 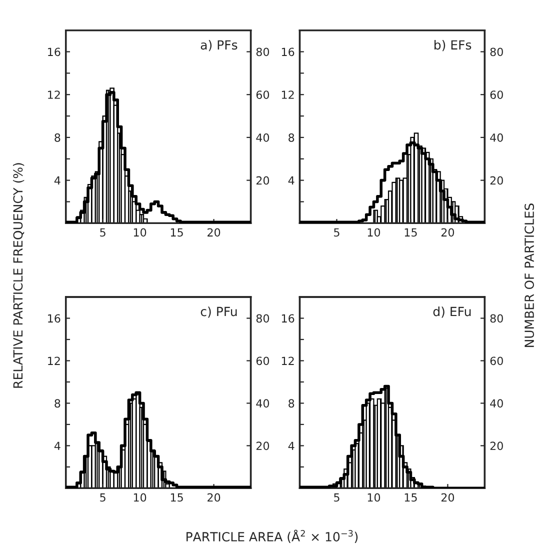 I want to click on annotation: a) PFs, so click(x=219, y=46).